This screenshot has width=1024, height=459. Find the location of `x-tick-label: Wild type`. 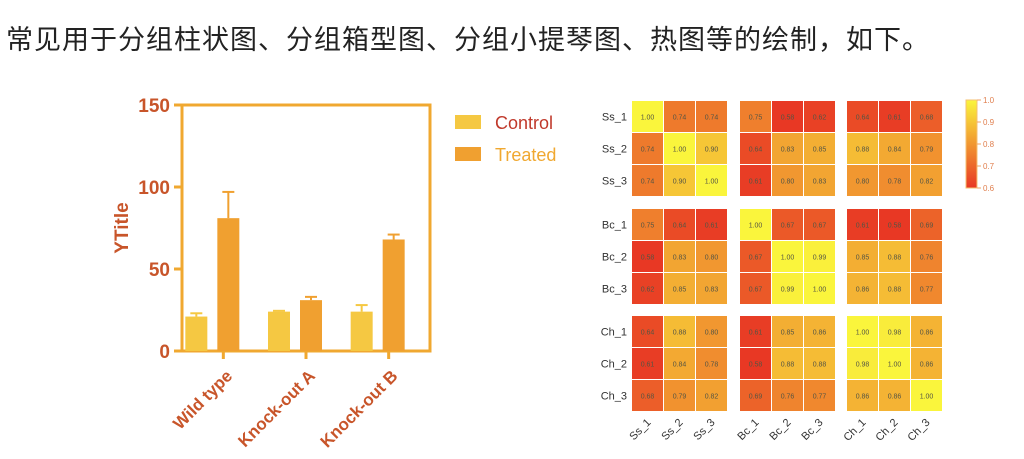

x-tick-label: Wild type is located at coordinates (202, 399).